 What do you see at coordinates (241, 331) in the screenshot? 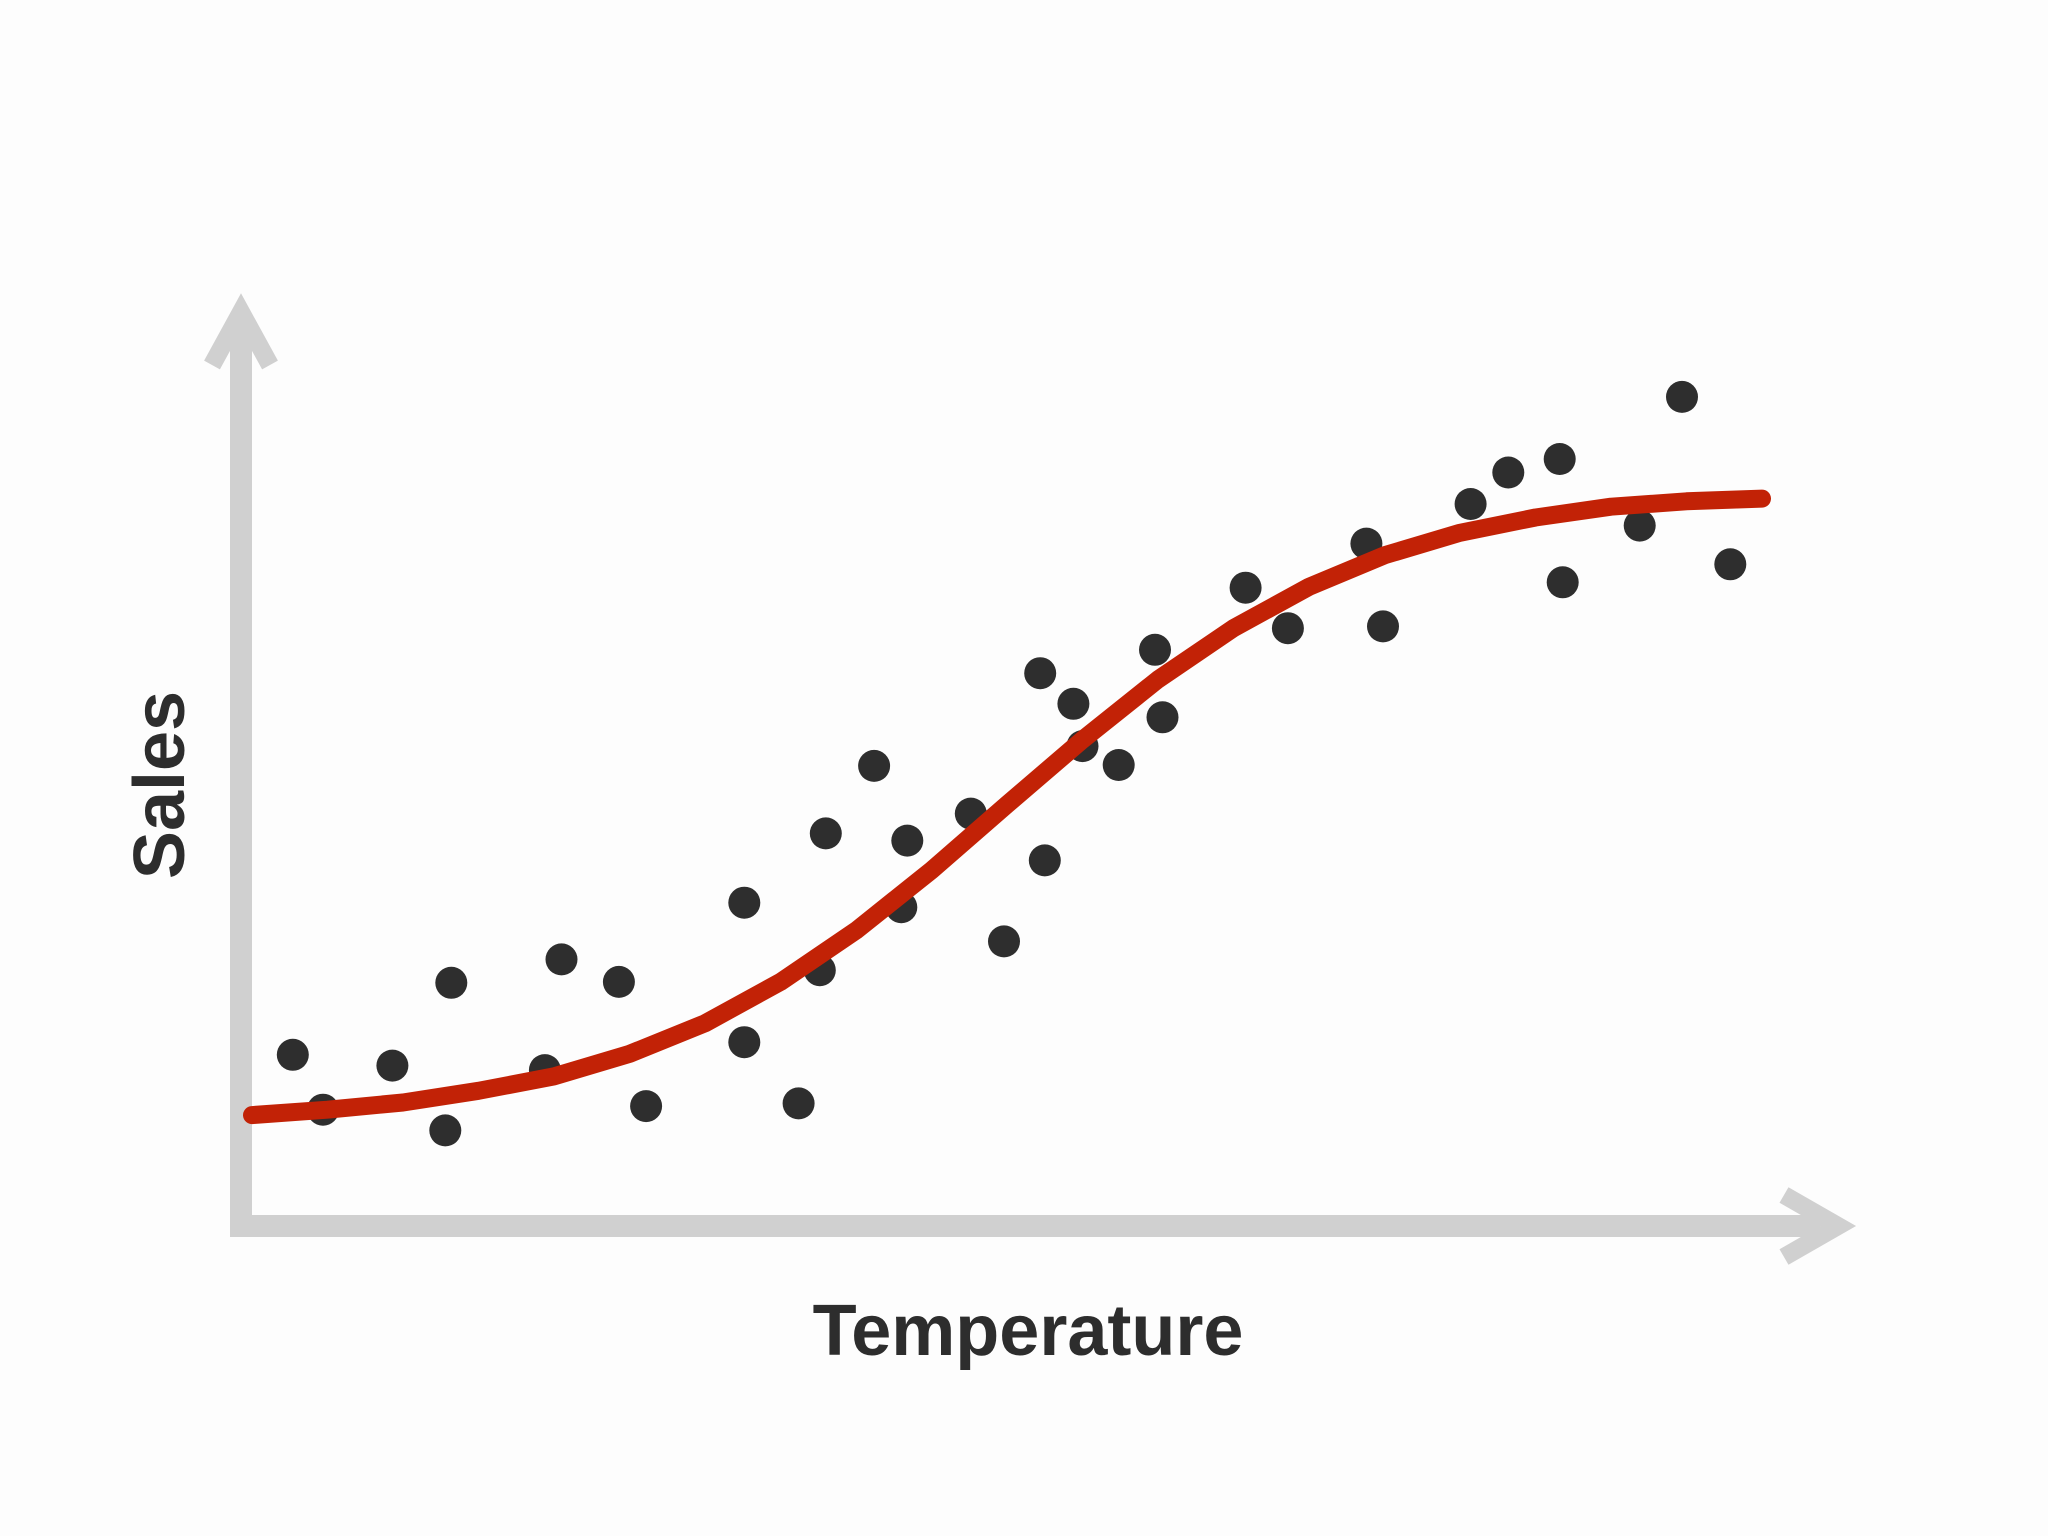
I see `y-axis-arrowhead` at bounding box center [241, 331].